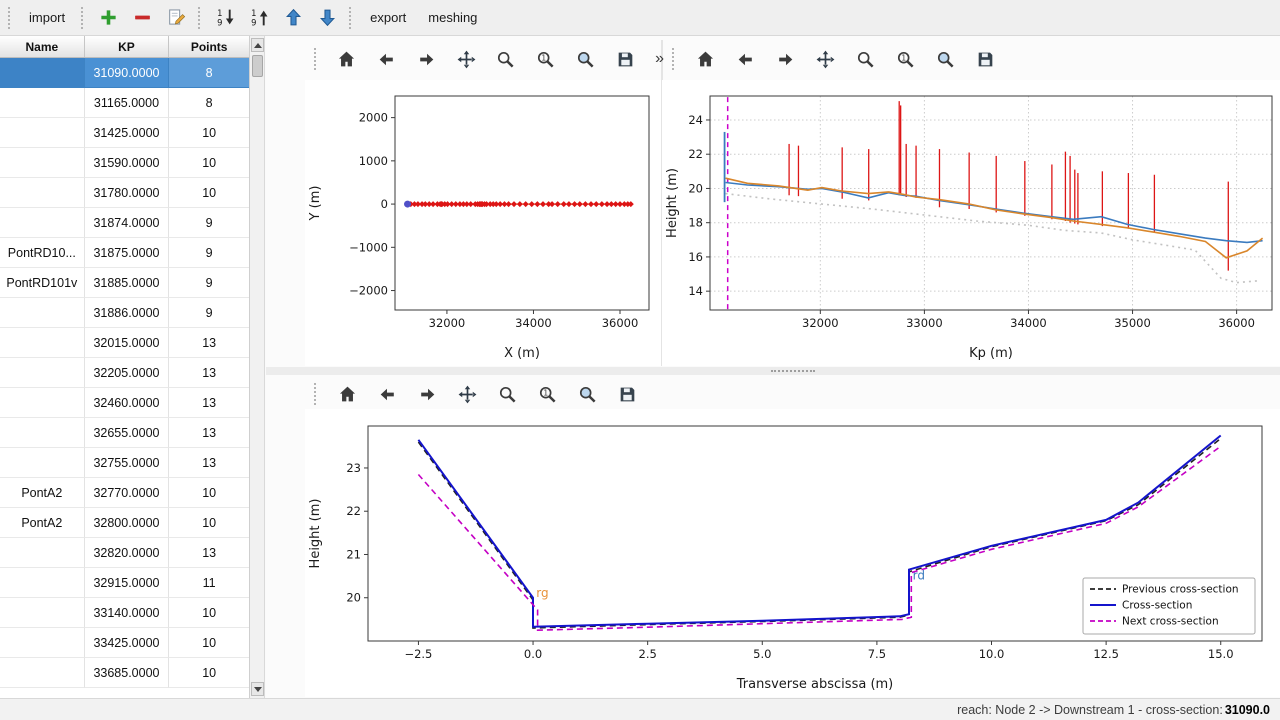  What do you see at coordinates (209, 583) in the screenshot?
I see `cell-points: 11` at bounding box center [209, 583].